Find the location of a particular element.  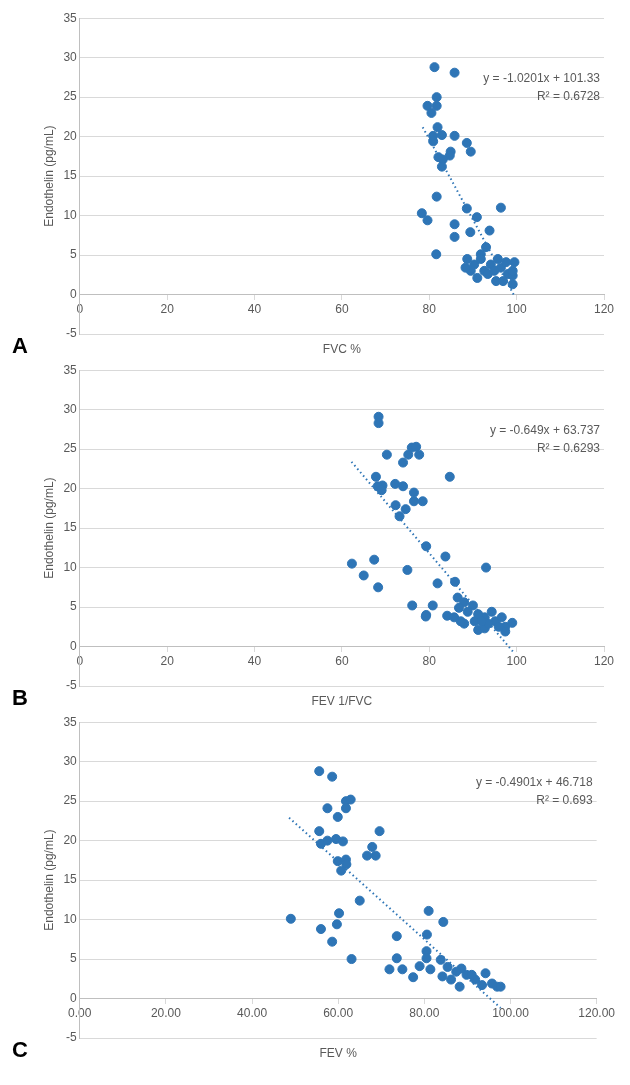

annotation: y = -0.649x + 63.737 is located at coordinates (545, 429).